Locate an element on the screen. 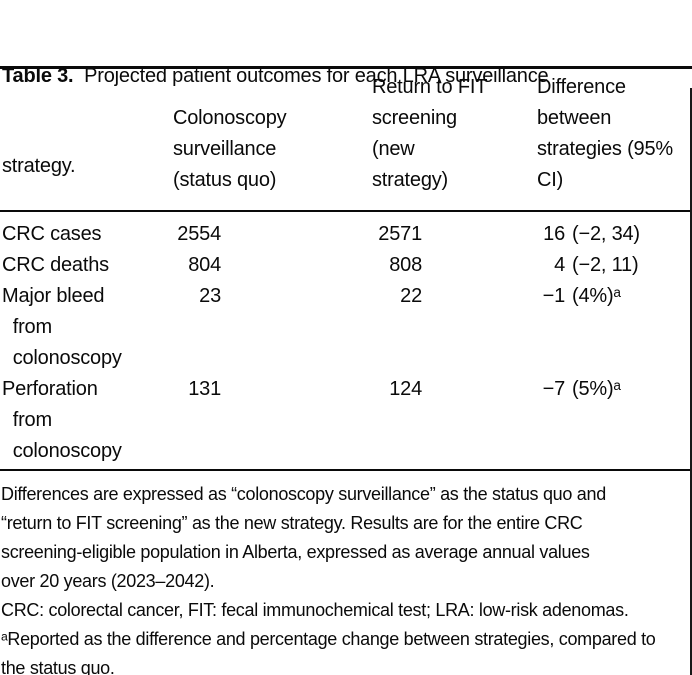 This screenshot has width=692, height=675. footnote-line: the status quo. is located at coordinates (58, 666).